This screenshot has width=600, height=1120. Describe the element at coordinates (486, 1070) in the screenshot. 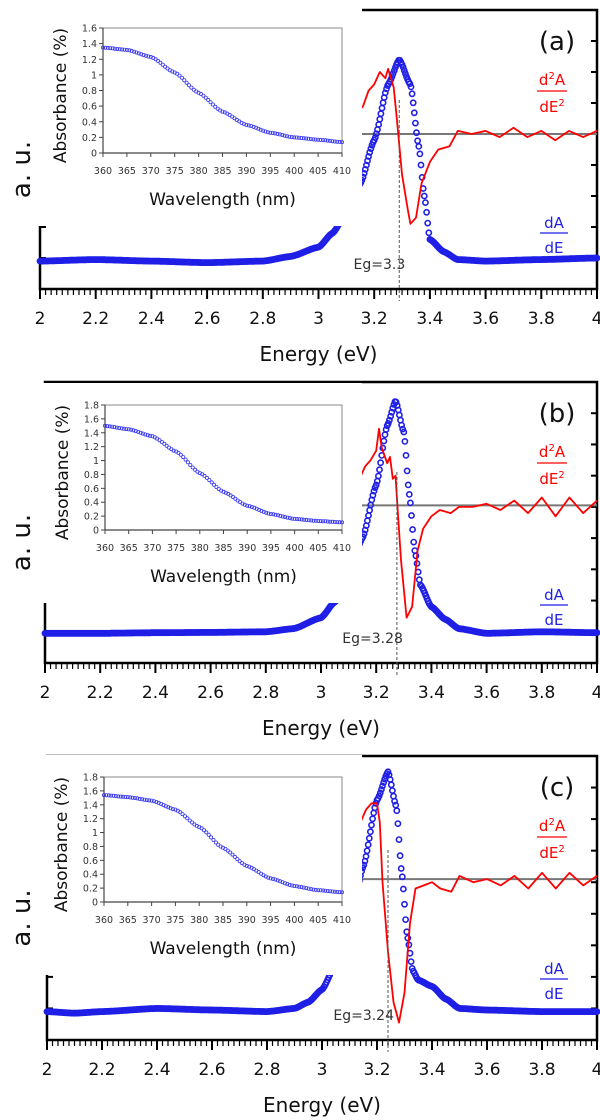

I see `x-tick-label: 3.6` at that location.